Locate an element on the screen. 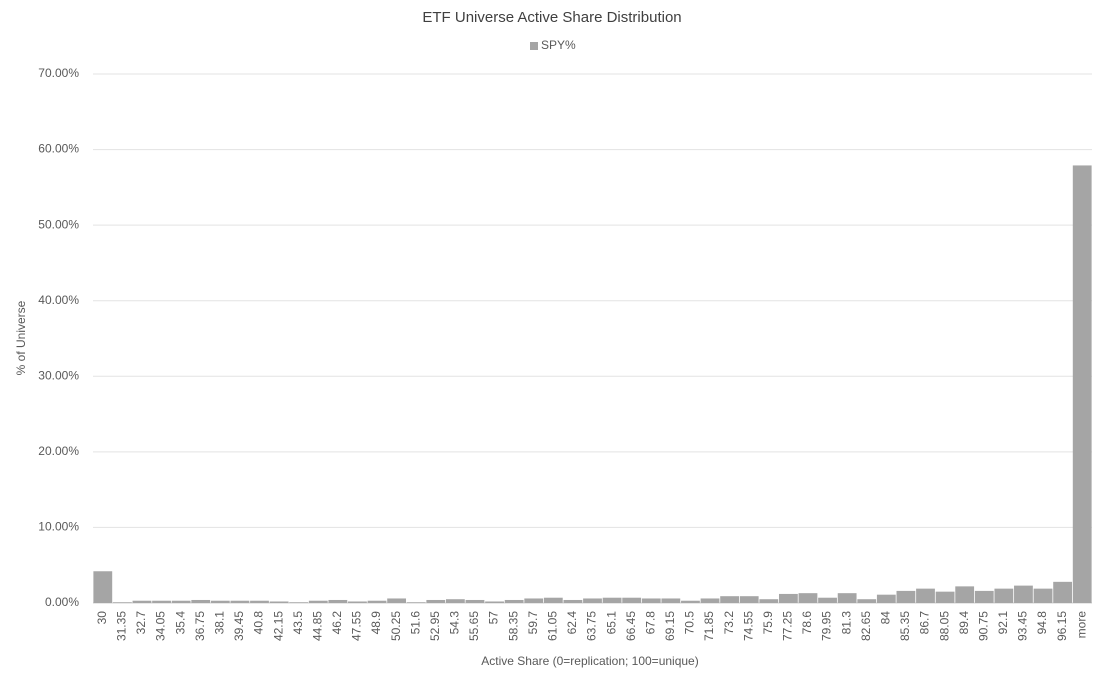 The image size is (1100, 679). x-tick-label: 75.9 is located at coordinates (768, 623).